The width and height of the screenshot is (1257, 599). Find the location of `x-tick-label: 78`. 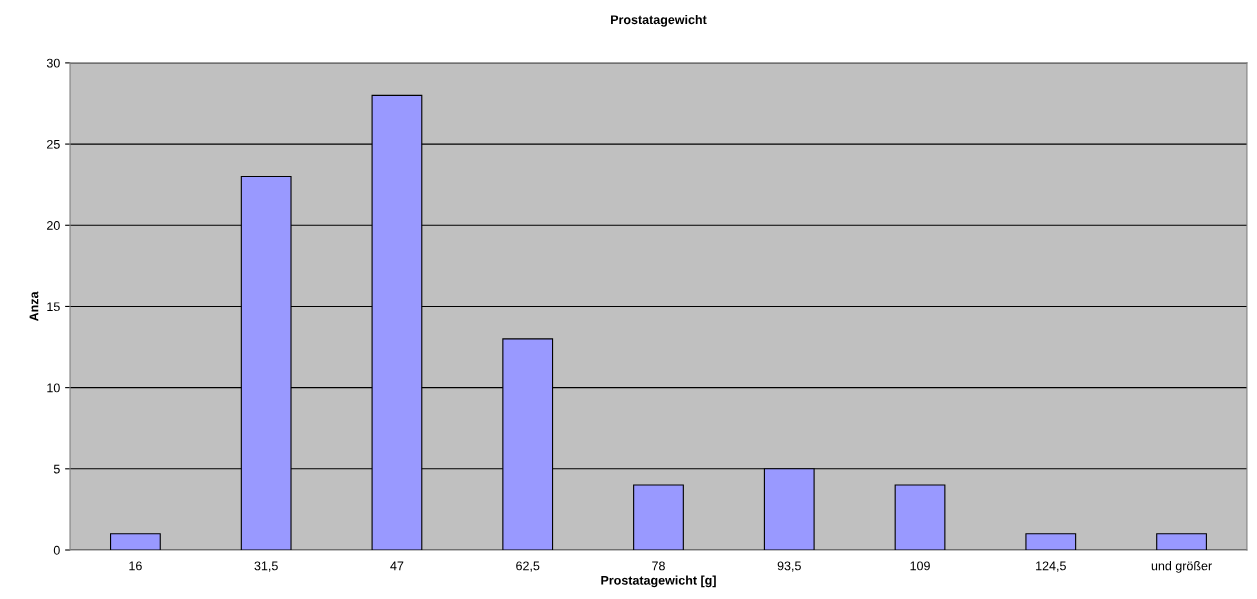

x-tick-label: 78 is located at coordinates (658, 566).